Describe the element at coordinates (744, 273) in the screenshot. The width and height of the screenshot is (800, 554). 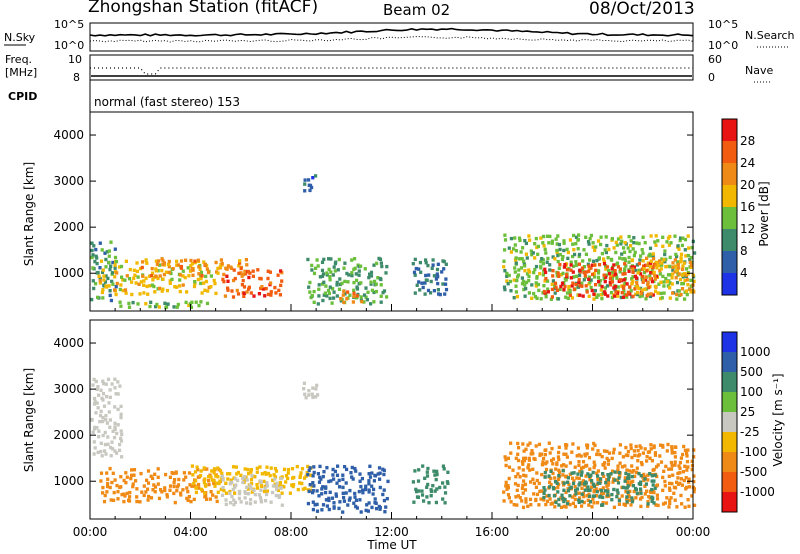
I see `power-colorbar-tick: 4` at that location.